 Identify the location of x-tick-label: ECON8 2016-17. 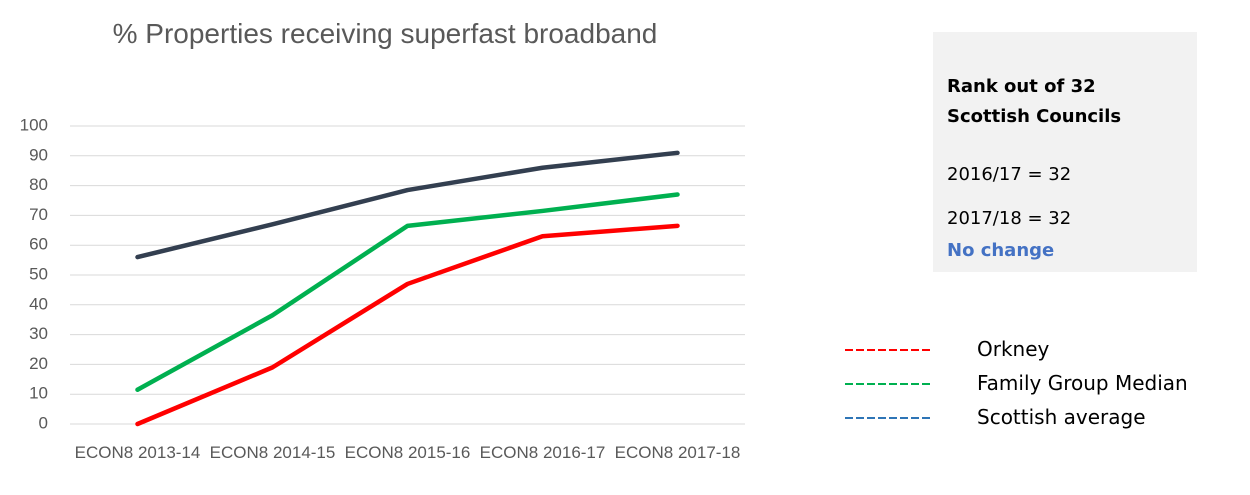
(542, 452).